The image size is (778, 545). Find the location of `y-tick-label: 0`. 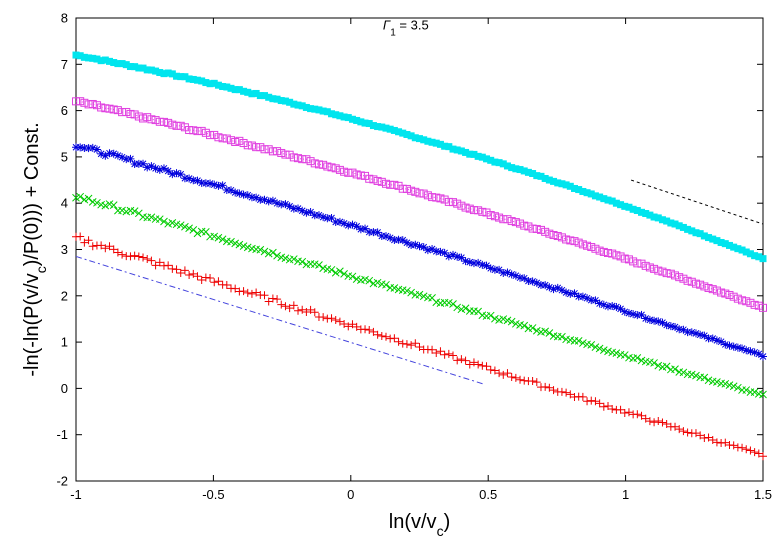

y-tick-label: 0 is located at coordinates (64, 388).